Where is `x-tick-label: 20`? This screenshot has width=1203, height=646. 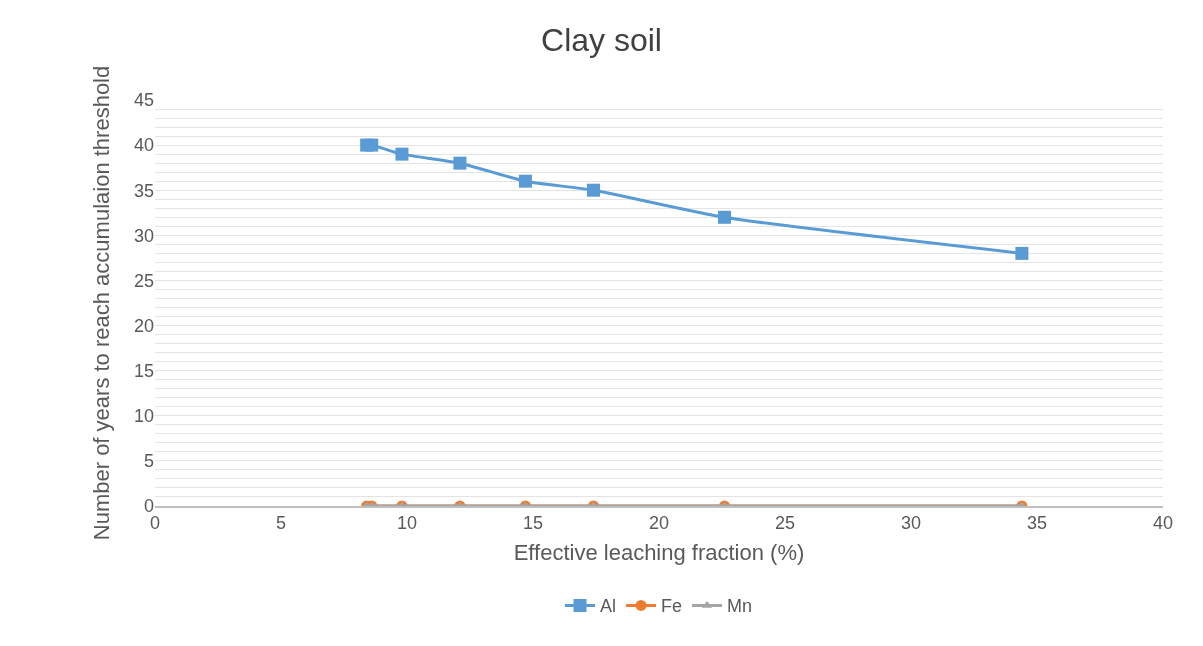 x-tick-label: 20 is located at coordinates (659, 523).